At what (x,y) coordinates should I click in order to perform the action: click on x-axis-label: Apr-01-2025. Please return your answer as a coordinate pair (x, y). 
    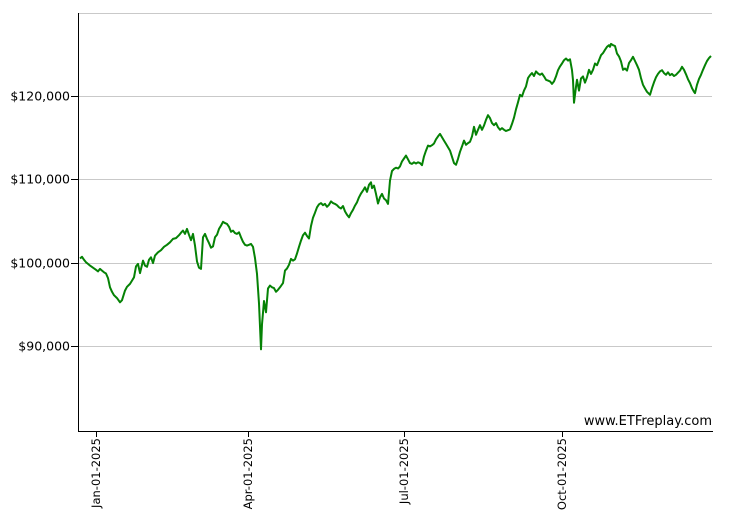
    Looking at the image, I should click on (248, 473).